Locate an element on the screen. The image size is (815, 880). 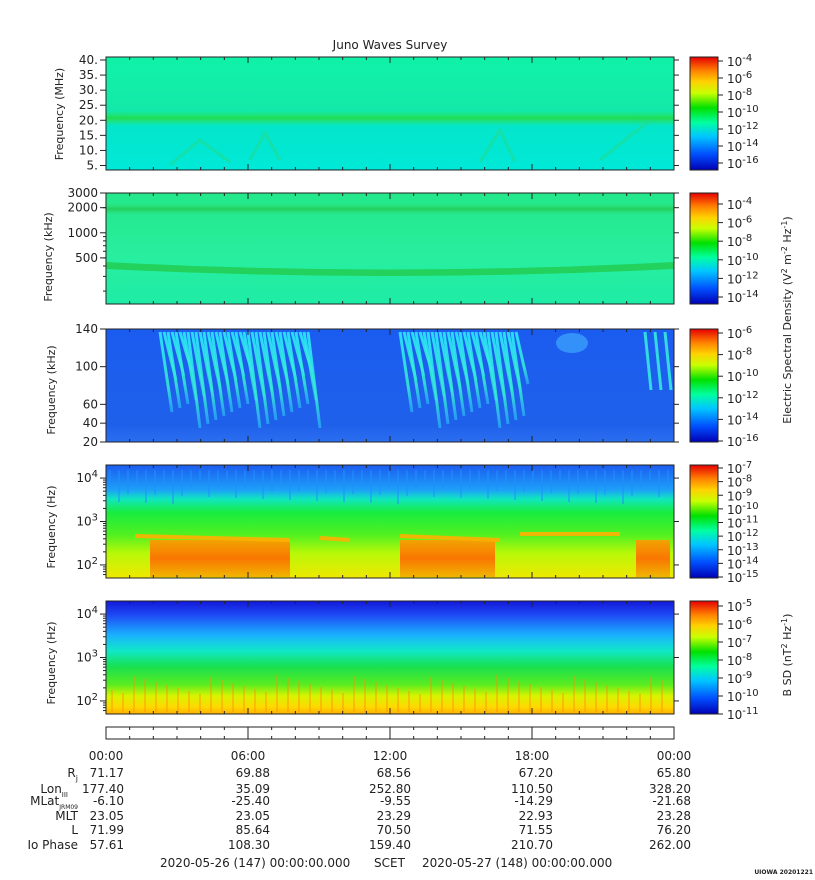
panel-3-spectrogram: Frequency (kHz) 20 40 60 100 140 is located at coordinates (362, 385).